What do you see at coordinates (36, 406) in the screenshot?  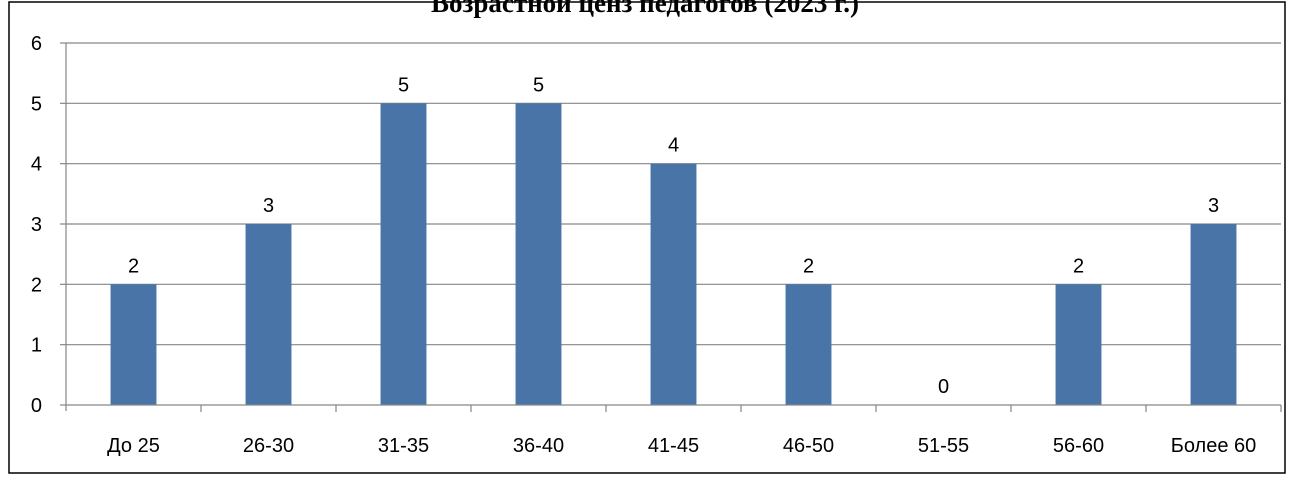 I see `y-tick-label: 0` at bounding box center [36, 406].